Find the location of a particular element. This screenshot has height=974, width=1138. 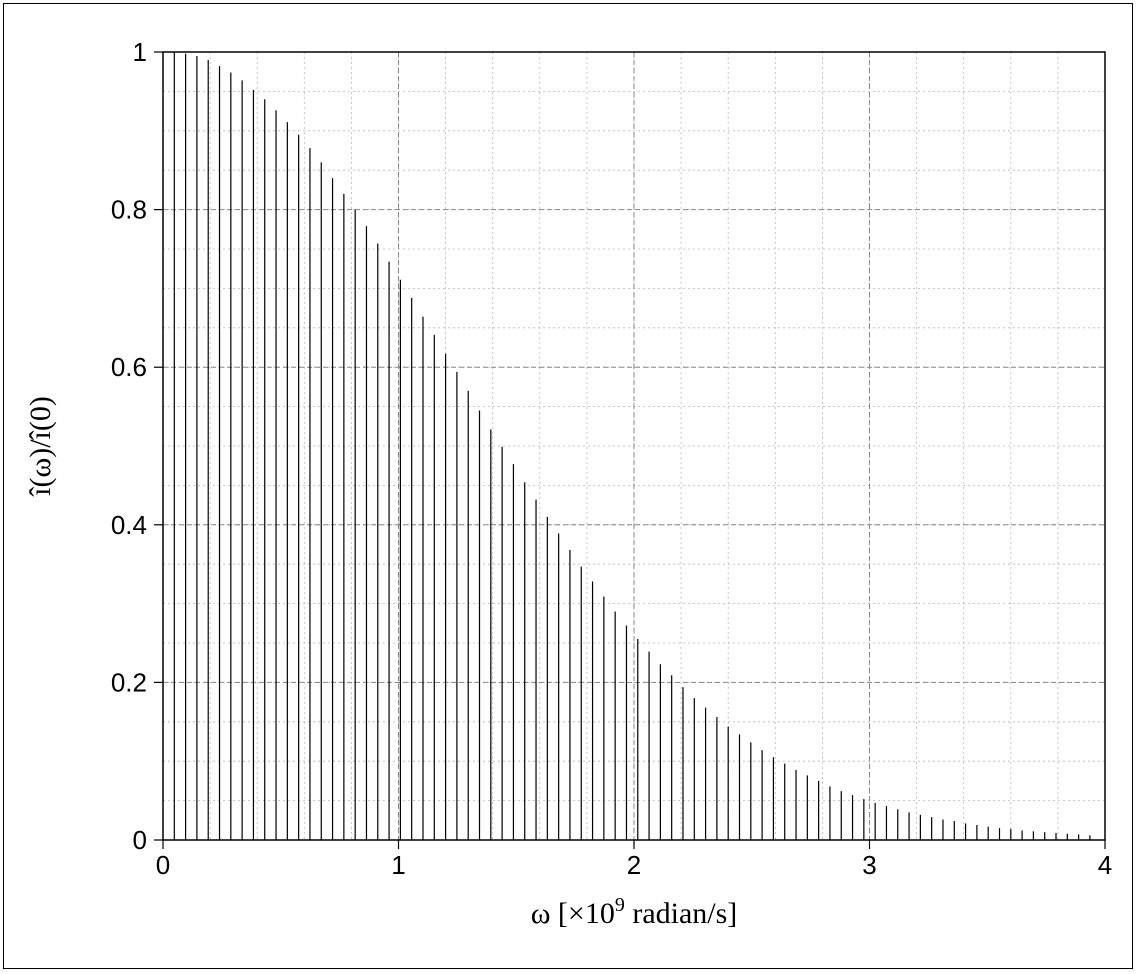

x-axis-label: ω [×109 radian/s] is located at coordinates (634, 912).